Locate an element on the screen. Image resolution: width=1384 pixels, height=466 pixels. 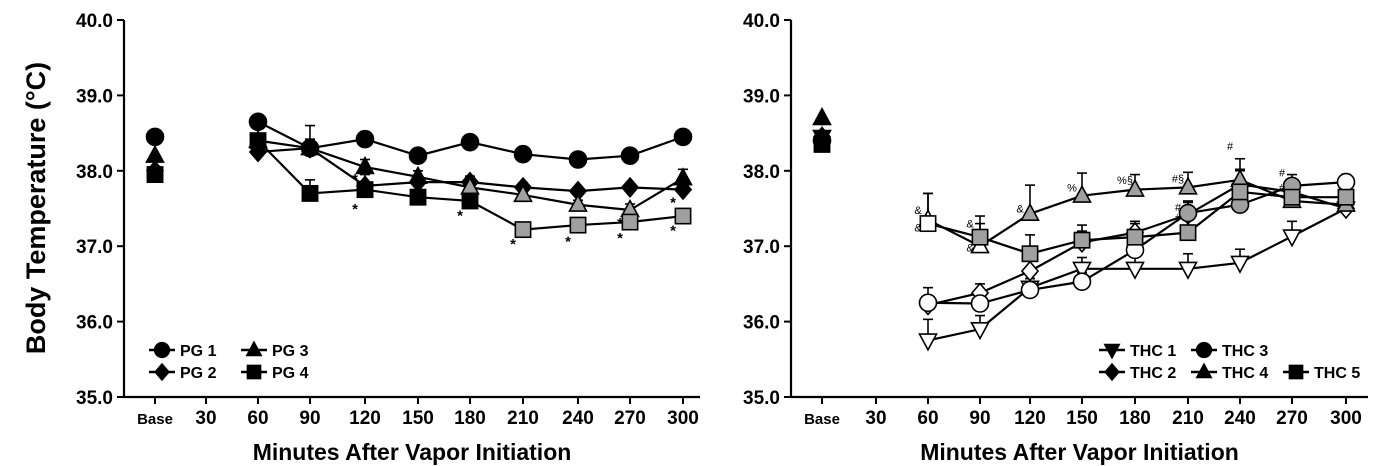
legend: PG 1 PG 2 PG 3 PG 4 is located at coordinates (229, 361).